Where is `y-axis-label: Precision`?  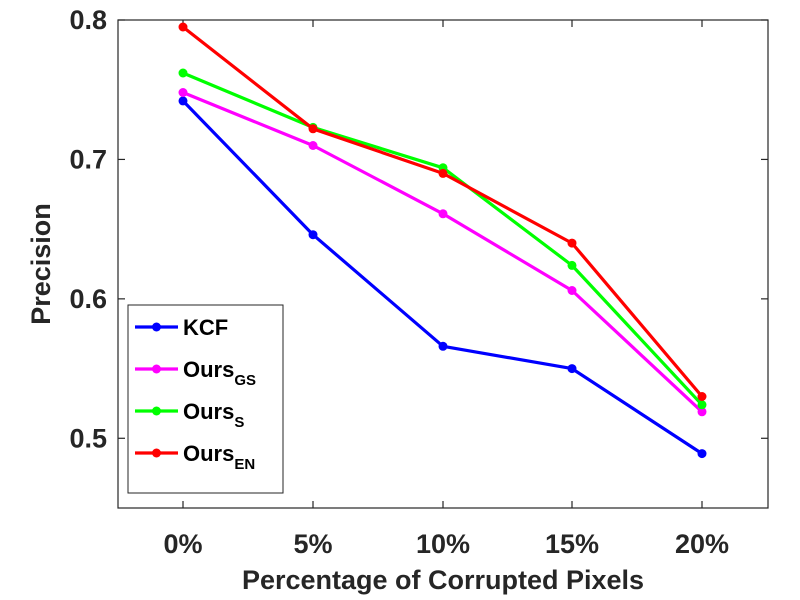 y-axis-label: Precision is located at coordinates (41, 264).